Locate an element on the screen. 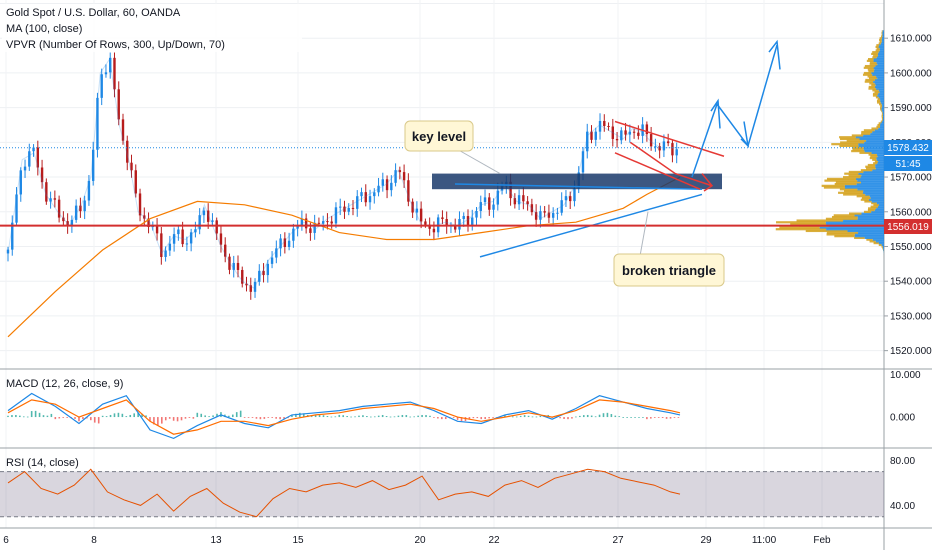 This screenshot has height=550, width=932. macd-axis: 0.000 10.000 is located at coordinates (905, 397).